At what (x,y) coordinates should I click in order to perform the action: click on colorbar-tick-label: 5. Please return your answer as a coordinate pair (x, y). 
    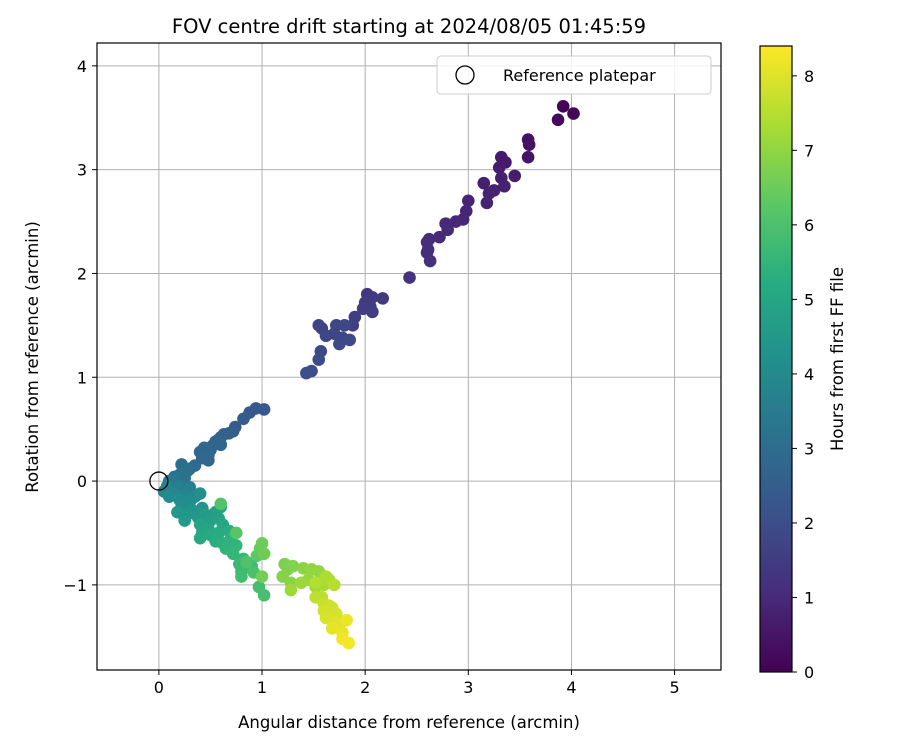
    Looking at the image, I should click on (809, 299).